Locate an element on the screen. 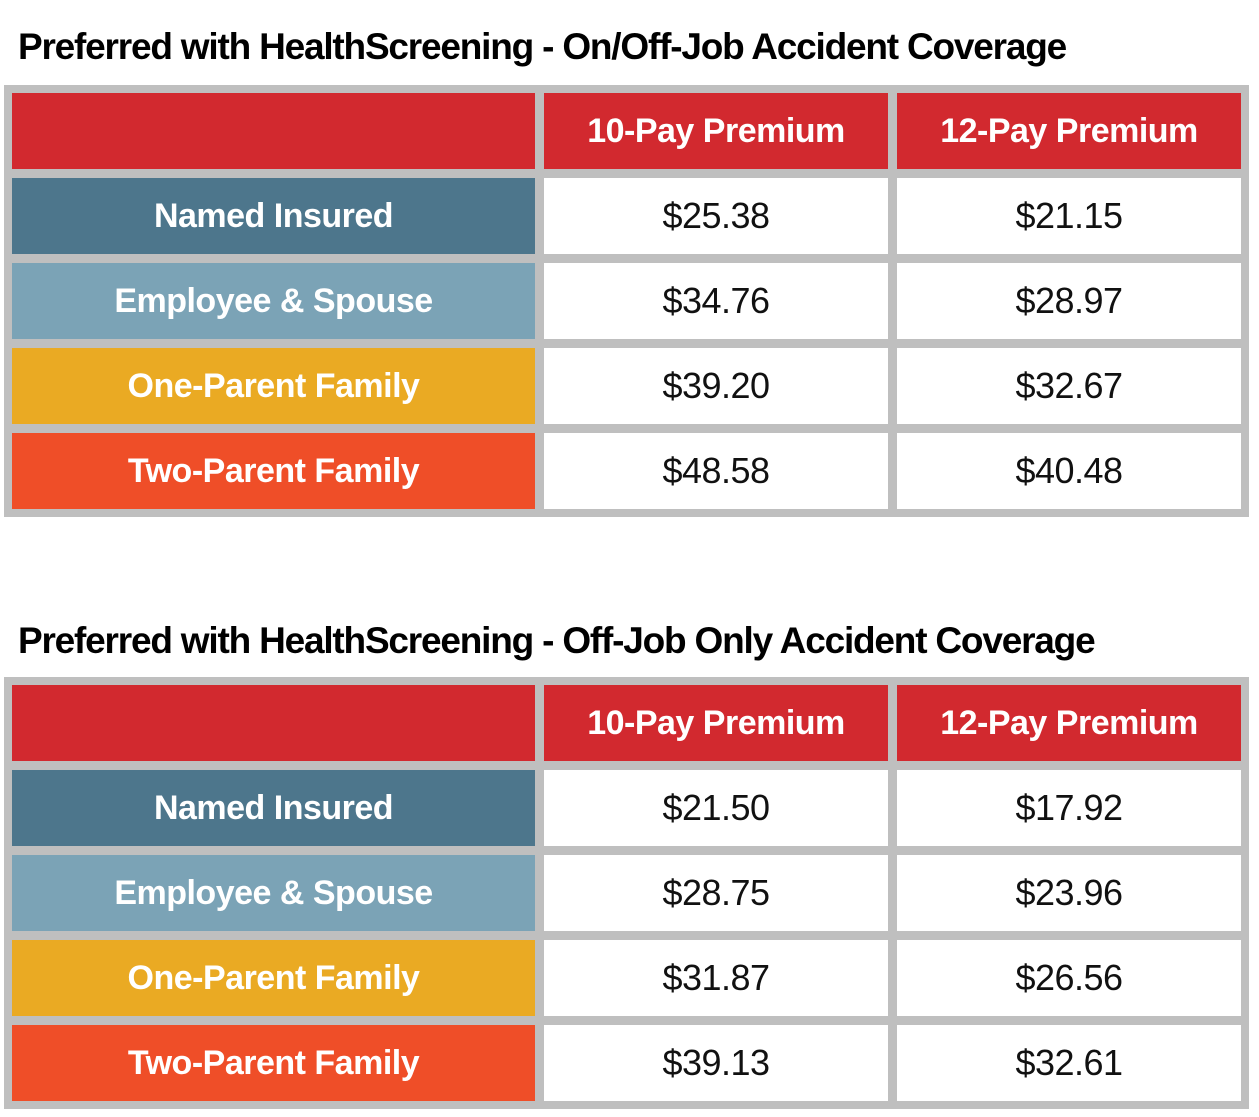 This screenshot has height=1117, width=1259. one-parent-family-10-pay-value: $39.20 is located at coordinates (716, 386).